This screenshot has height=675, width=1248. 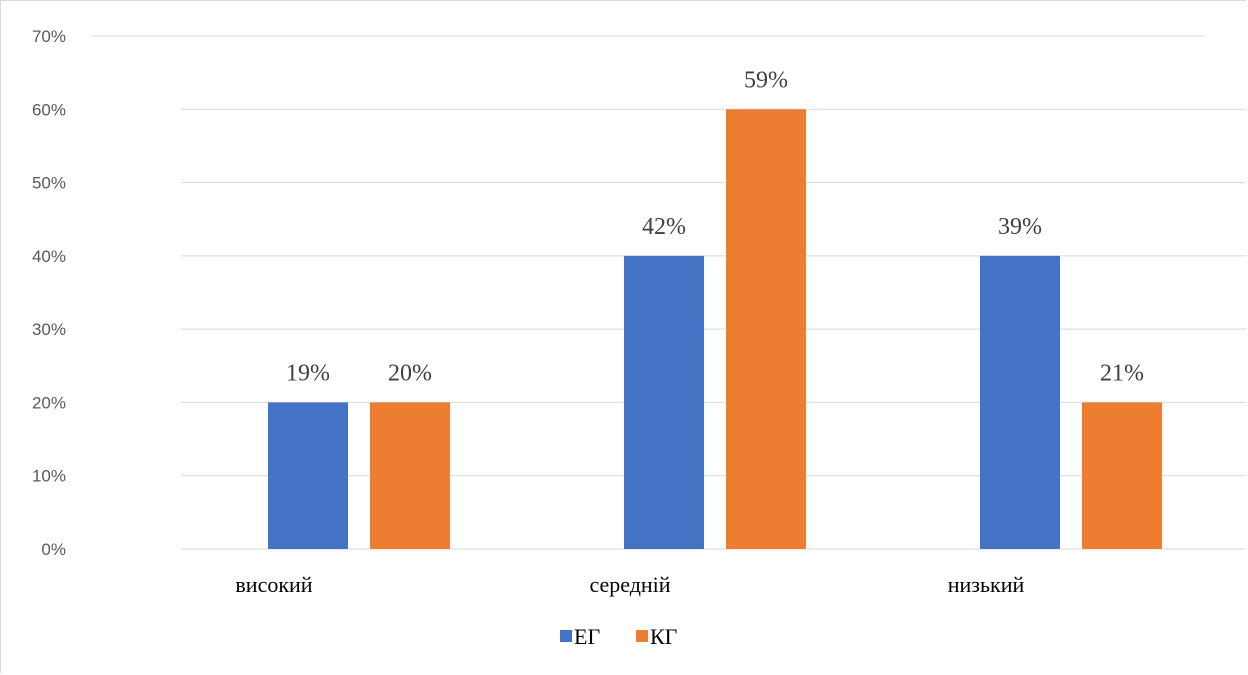 I want to click on y-tick-label: 0%, so click(x=53, y=549).